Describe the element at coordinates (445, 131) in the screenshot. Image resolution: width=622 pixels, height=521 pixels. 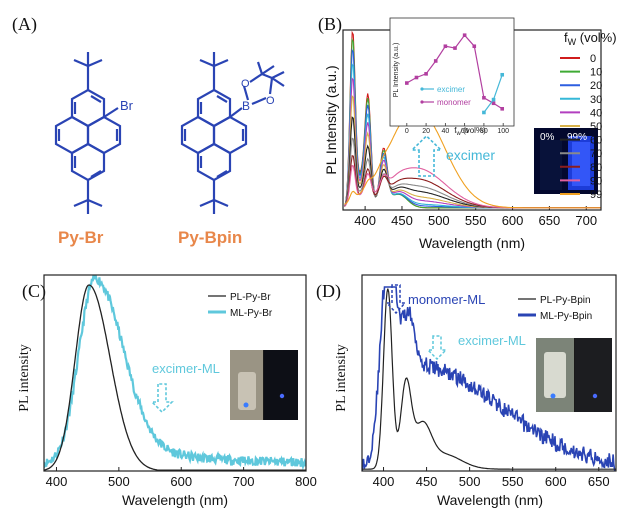
I see `inset-tick-label: 40` at that location.